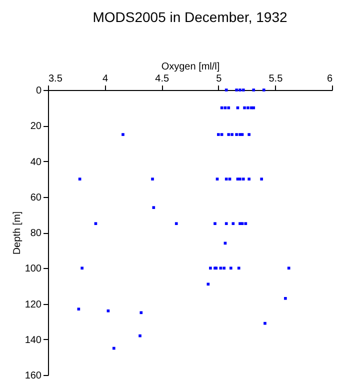  I want to click on x-tick-label: 4, so click(105, 79).